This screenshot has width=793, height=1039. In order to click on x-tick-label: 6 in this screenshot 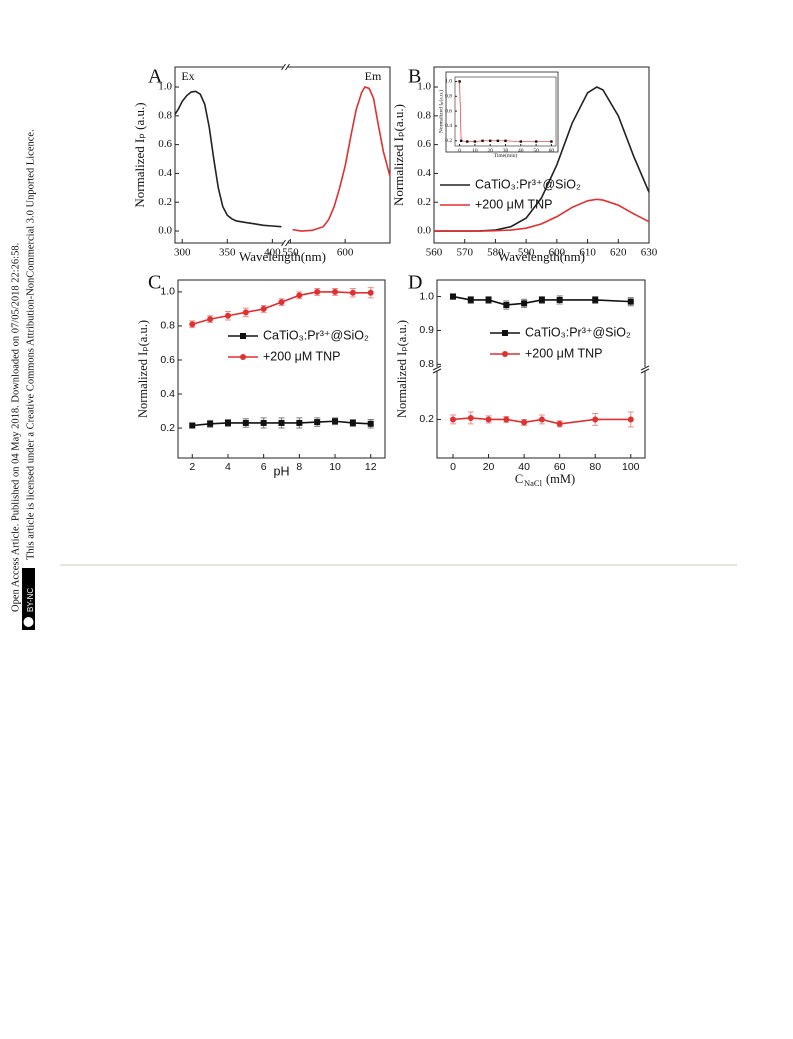, I will do `click(264, 467)`.